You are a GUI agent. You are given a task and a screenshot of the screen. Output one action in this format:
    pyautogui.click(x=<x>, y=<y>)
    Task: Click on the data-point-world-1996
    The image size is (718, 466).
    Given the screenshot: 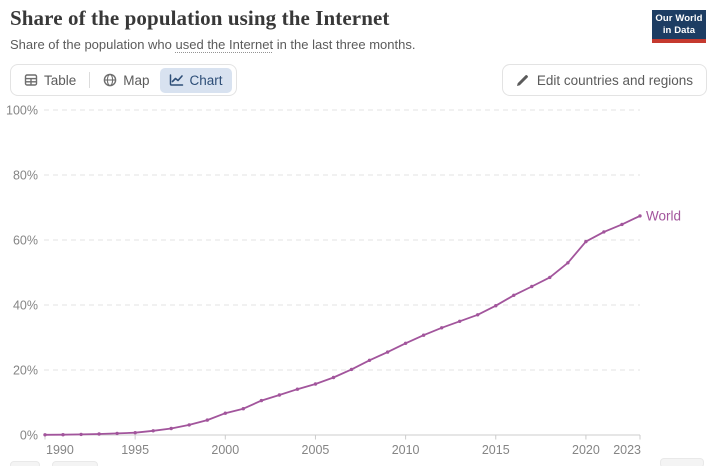 What is the action you would take?
    pyautogui.click(x=153, y=431)
    